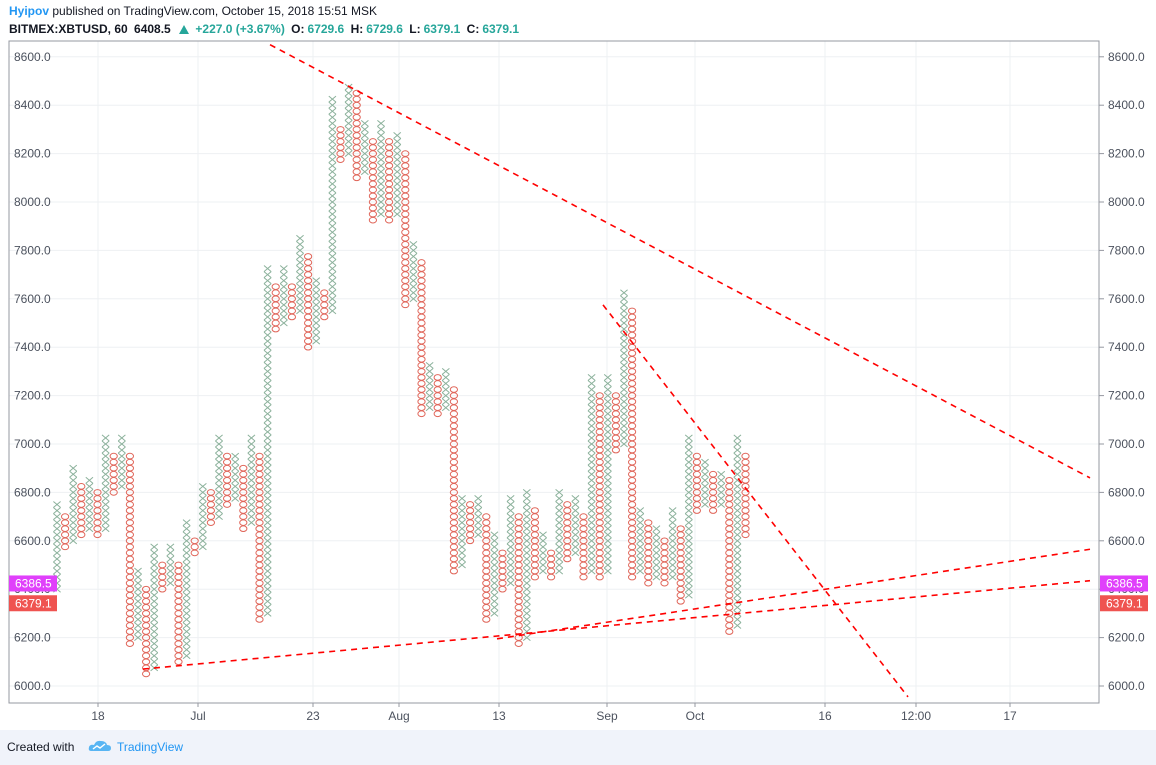  What do you see at coordinates (1124, 603) in the screenshot?
I see `price-label-right-text: 6379.1` at bounding box center [1124, 603].